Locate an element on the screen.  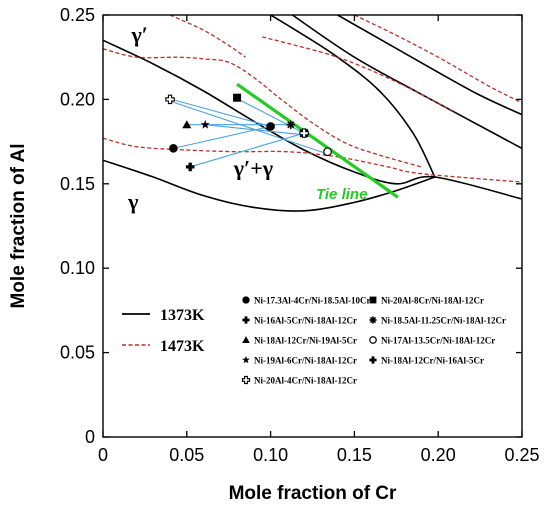
legend-marker-7-shape is located at coordinates (373, 360).